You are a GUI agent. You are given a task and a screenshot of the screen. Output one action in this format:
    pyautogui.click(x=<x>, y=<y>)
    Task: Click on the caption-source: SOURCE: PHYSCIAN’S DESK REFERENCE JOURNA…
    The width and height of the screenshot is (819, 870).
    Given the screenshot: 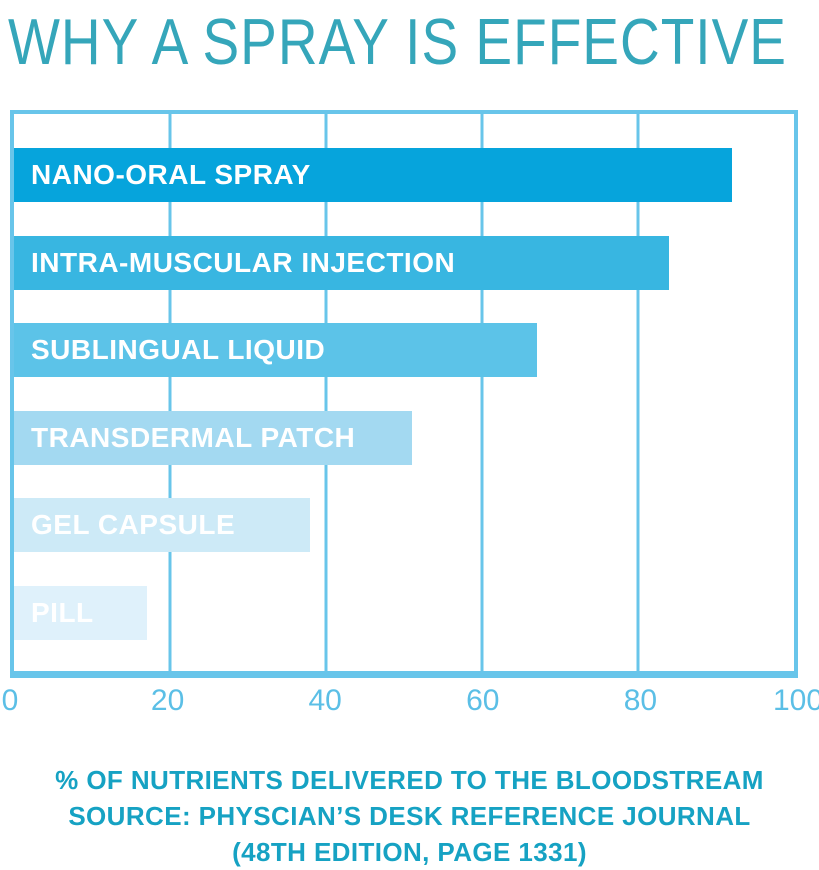 What is the action you would take?
    pyautogui.click(x=409, y=816)
    